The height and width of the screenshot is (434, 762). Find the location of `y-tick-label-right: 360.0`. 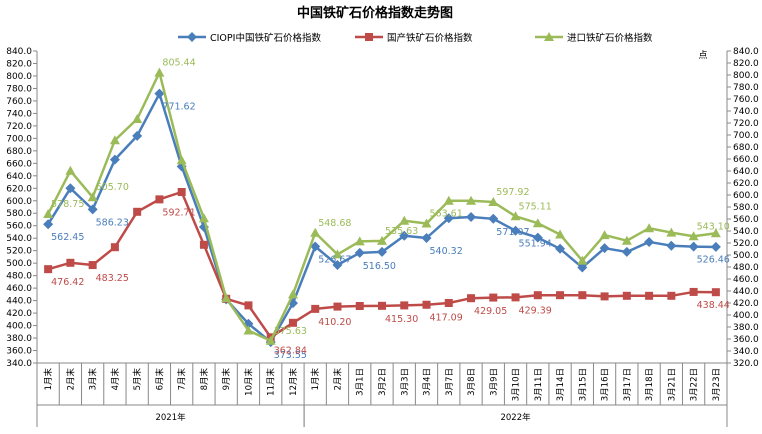

y-tick-label-right: 360.0 is located at coordinates (746, 340).